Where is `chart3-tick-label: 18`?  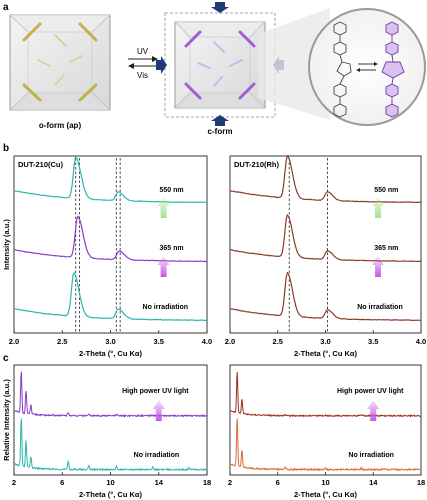 chart3-tick-label: 18 is located at coordinates (207, 482).